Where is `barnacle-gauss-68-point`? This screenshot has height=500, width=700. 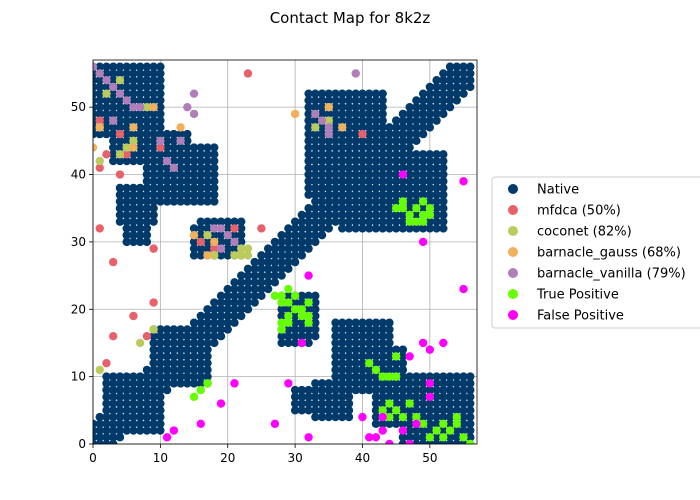 barnacle-gauss-68-point is located at coordinates (328, 107).